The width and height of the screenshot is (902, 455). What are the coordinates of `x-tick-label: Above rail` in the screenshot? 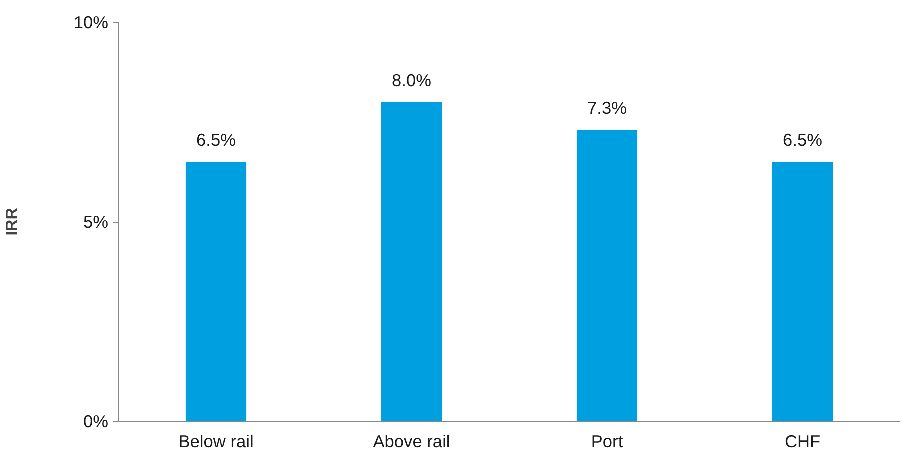 It's located at (411, 442).